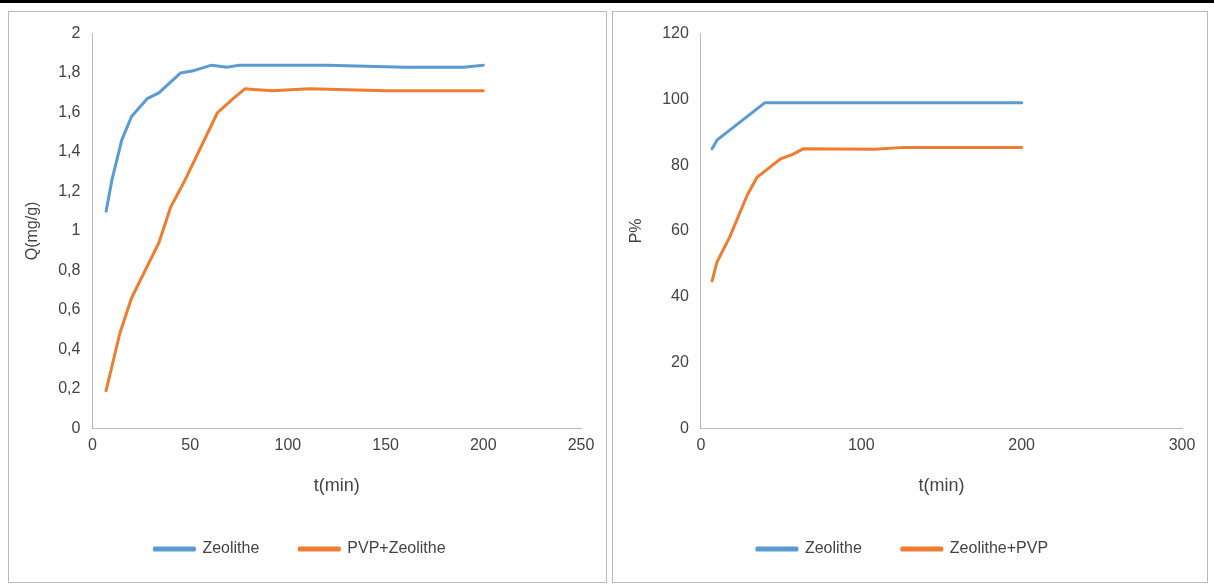  I want to click on x-tick-label: 50, so click(190, 445).